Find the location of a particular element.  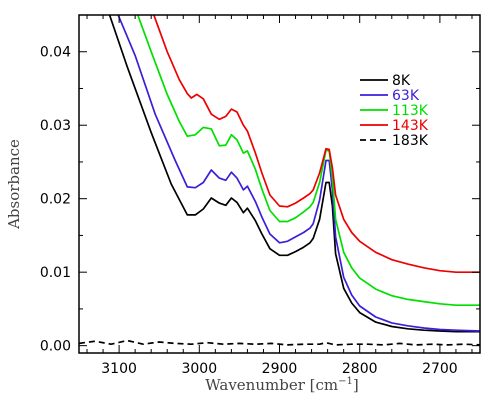

series-line-183K is located at coordinates (279, 342).